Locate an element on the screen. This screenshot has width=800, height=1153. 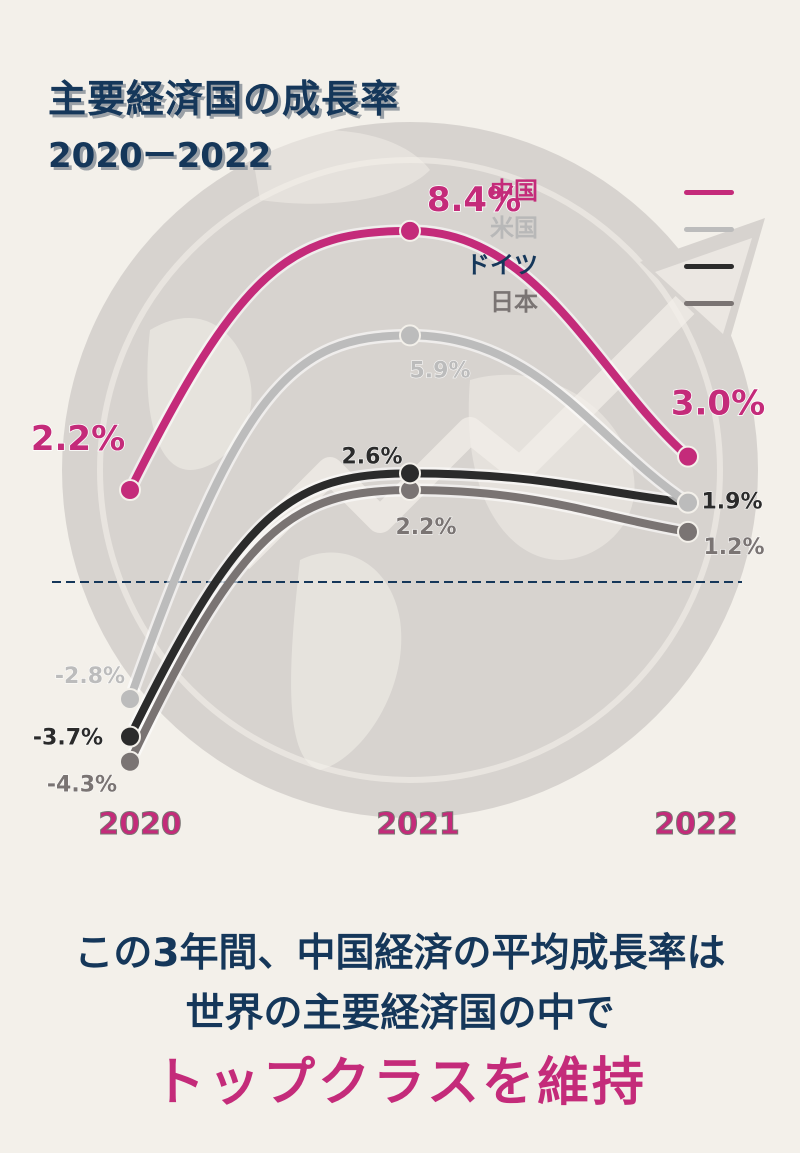
legend-swatch-us is located at coordinates (709, 229).